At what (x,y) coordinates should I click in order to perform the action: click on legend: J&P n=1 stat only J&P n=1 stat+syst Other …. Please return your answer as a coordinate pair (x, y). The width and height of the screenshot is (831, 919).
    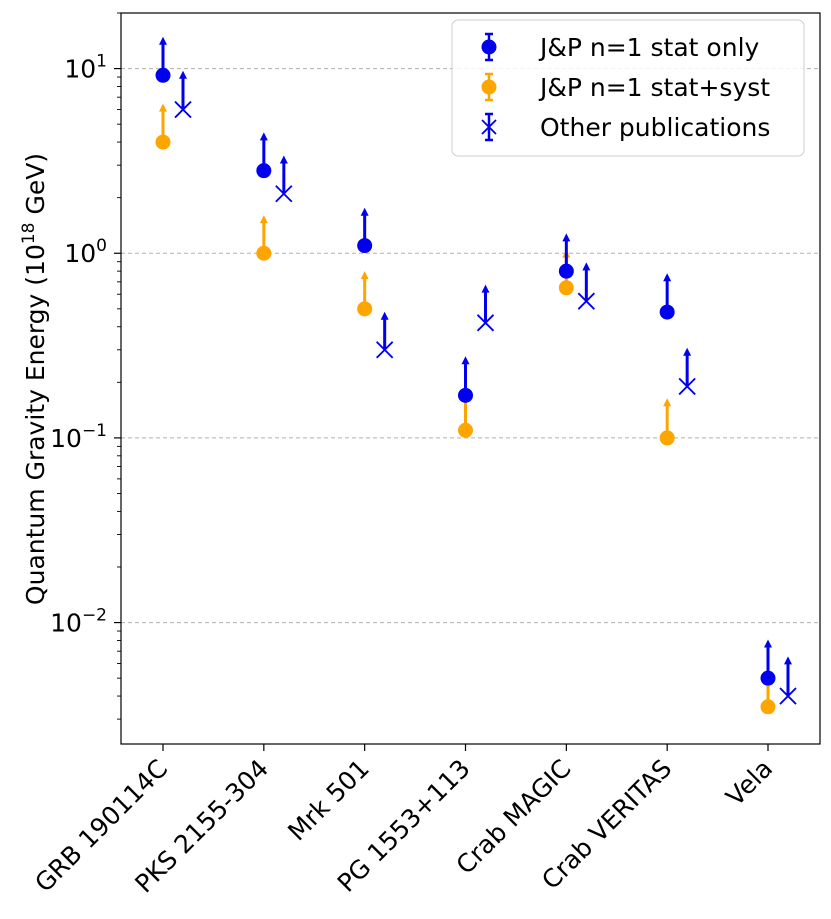
    Looking at the image, I should click on (628, 88).